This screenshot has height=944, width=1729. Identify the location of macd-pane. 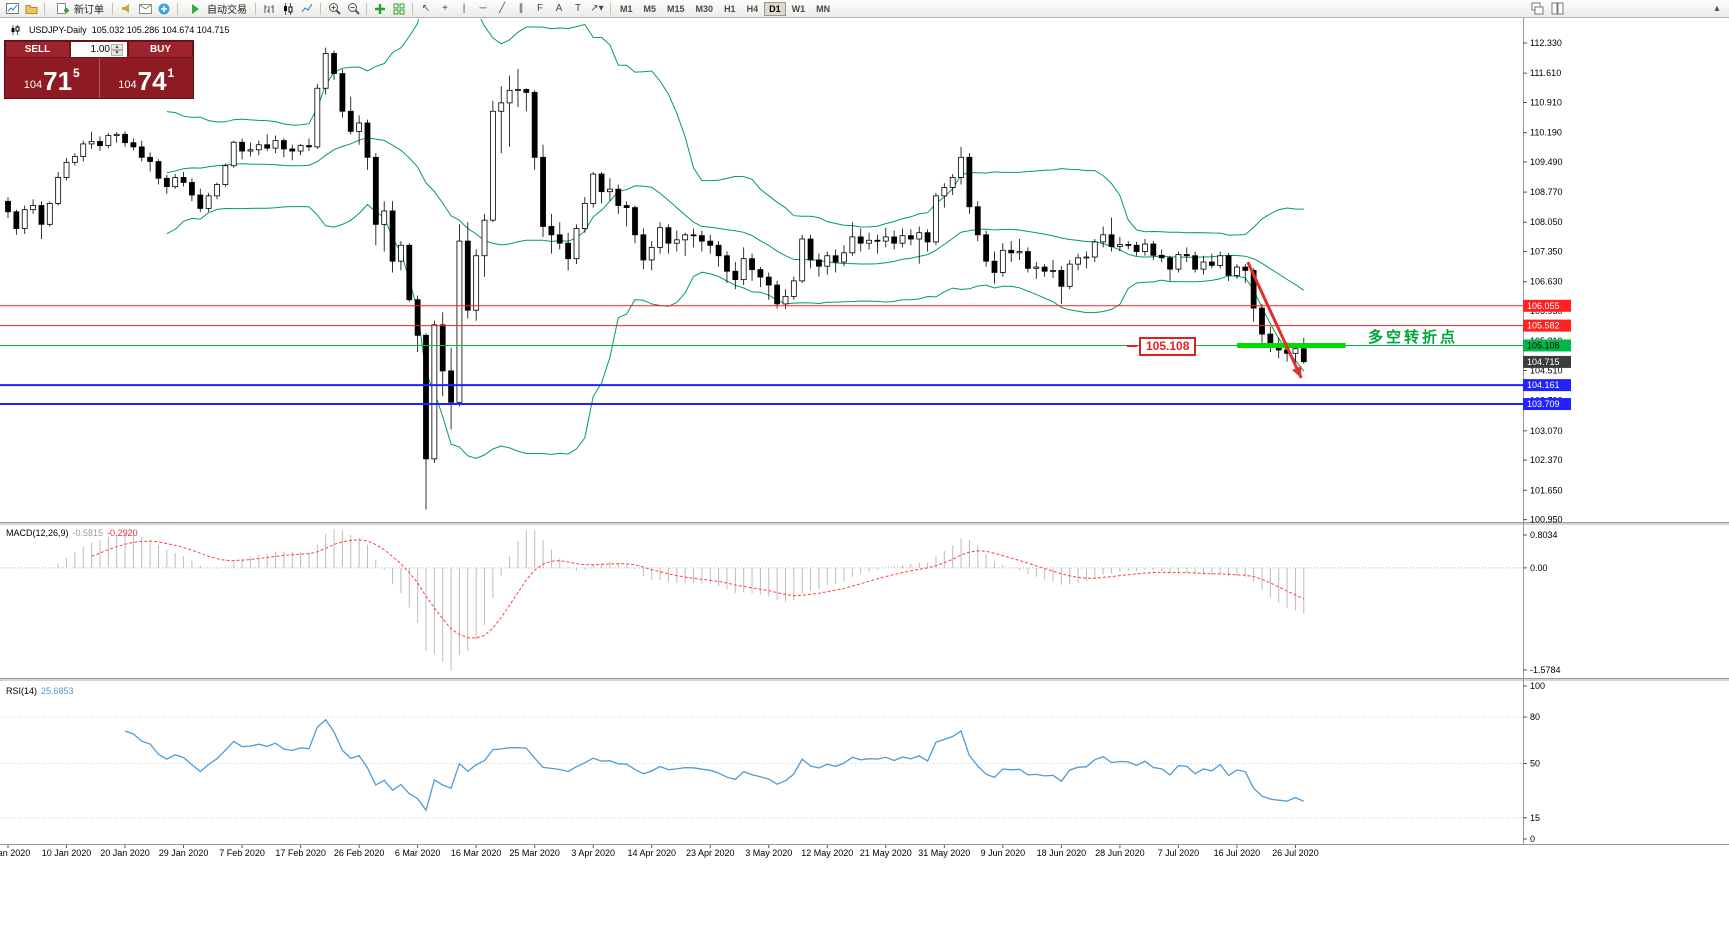
(761, 600).